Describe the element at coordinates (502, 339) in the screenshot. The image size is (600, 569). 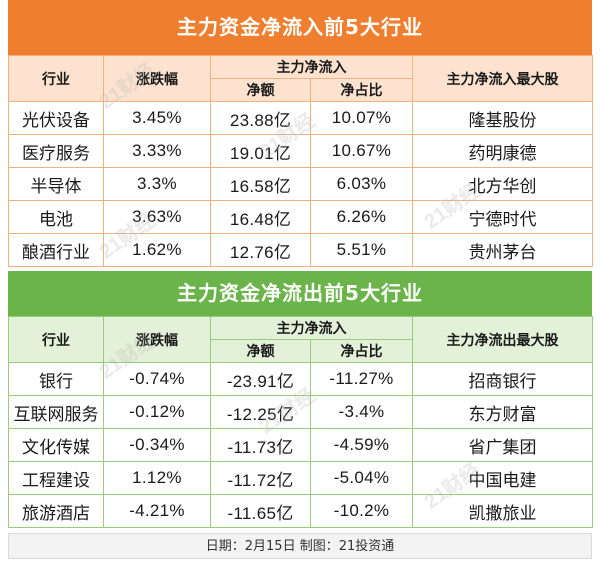
I see `outflow-header-top-stock: 主力净流出最大股` at that location.